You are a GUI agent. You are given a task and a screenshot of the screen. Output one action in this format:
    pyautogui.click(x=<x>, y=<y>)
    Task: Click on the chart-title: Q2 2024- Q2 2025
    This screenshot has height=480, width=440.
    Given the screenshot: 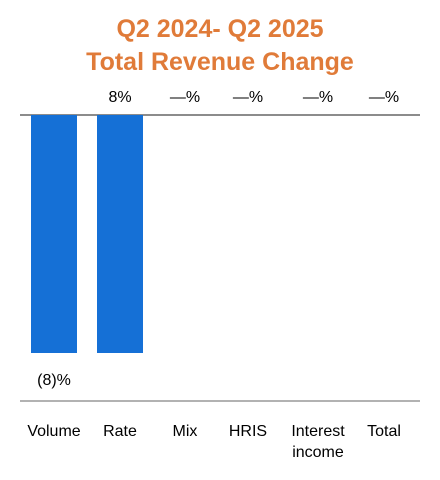 What is the action you would take?
    pyautogui.click(x=220, y=29)
    